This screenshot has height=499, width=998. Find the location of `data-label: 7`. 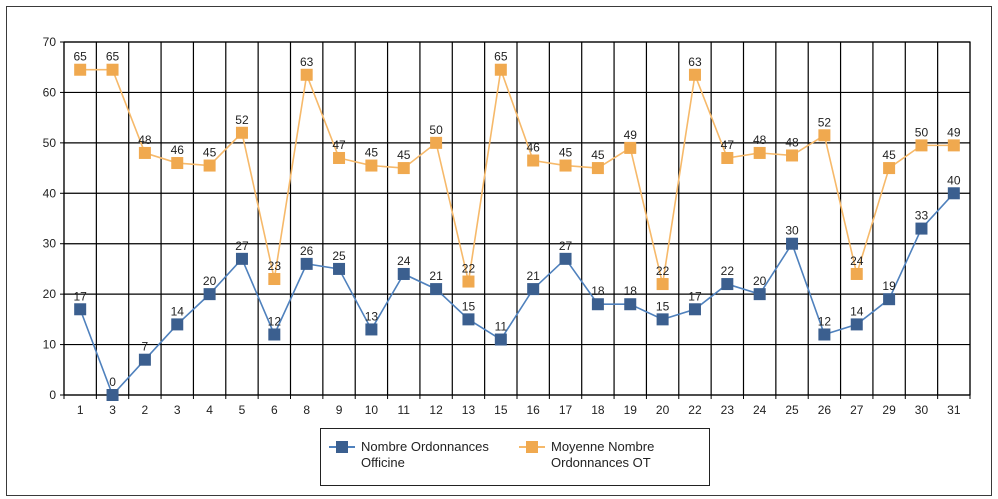

data-label: 7 is located at coordinates (145, 347).